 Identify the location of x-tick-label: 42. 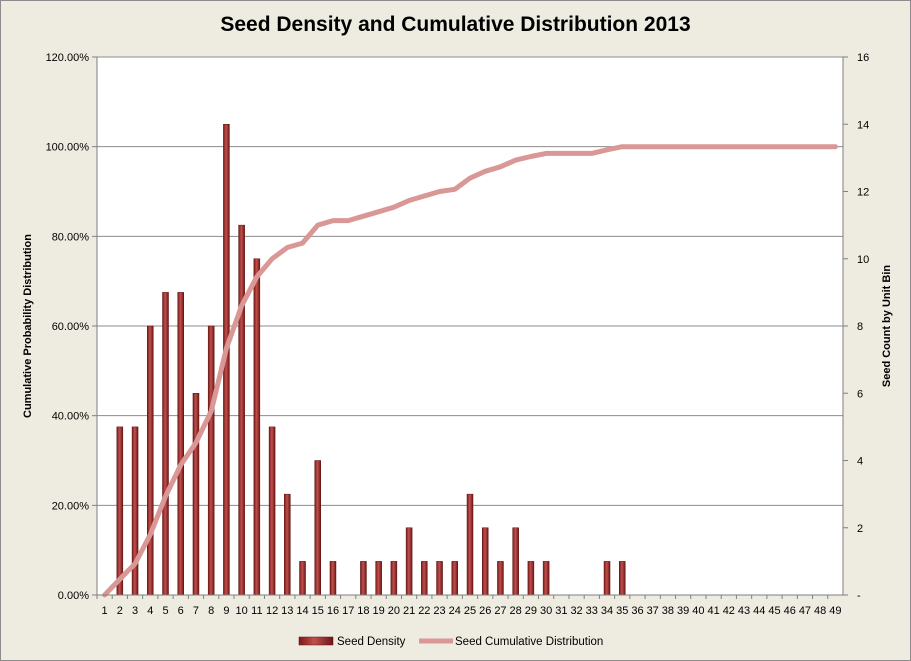
(729, 611).